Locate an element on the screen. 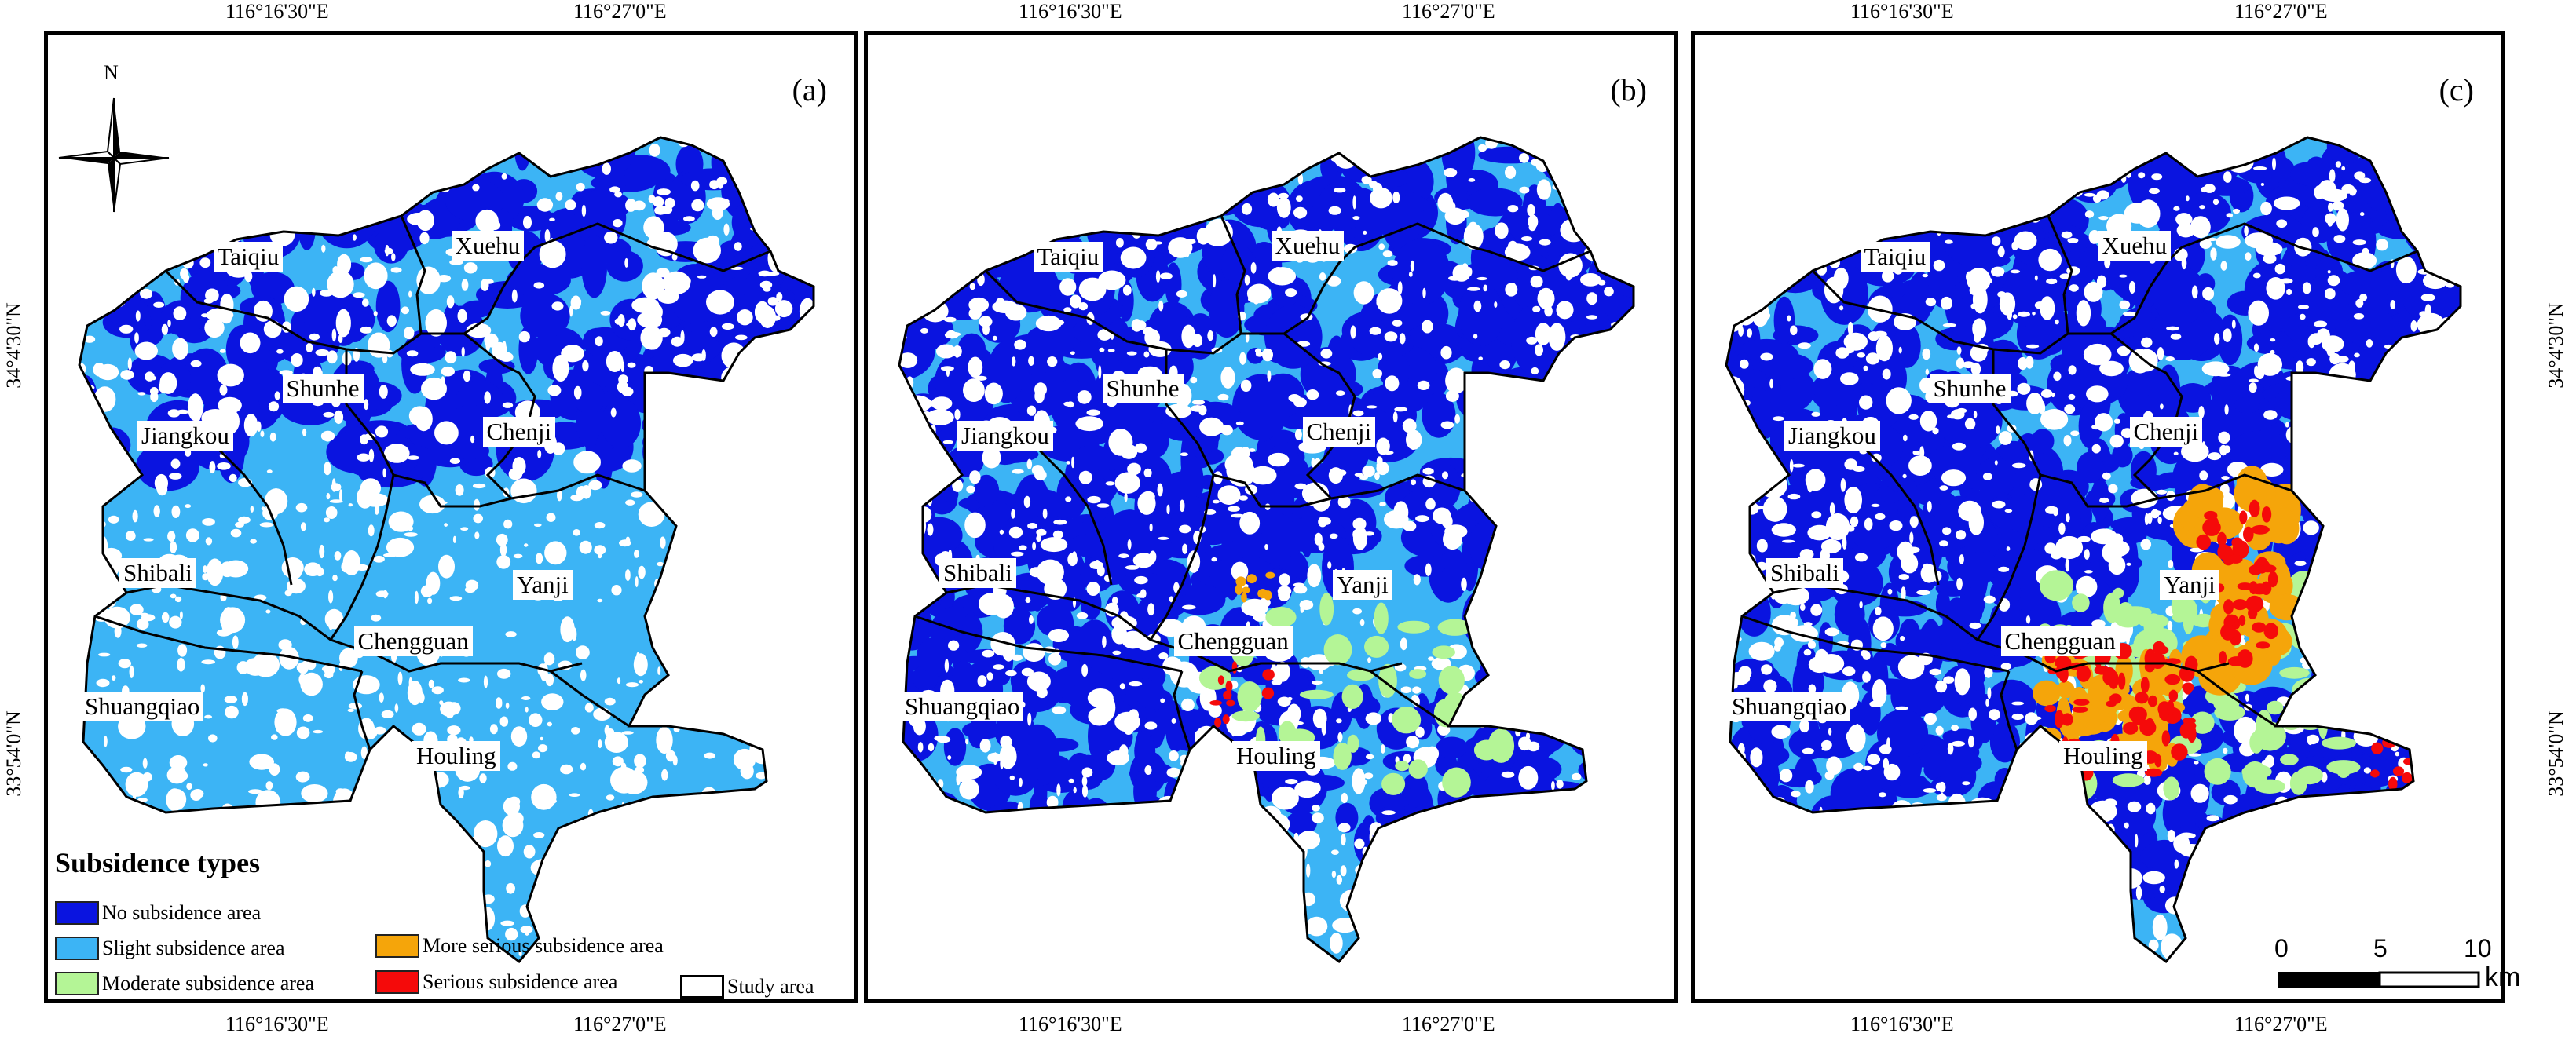 The image size is (2576, 1048). town-label-xuehu-b: Xuehu is located at coordinates (1308, 246).